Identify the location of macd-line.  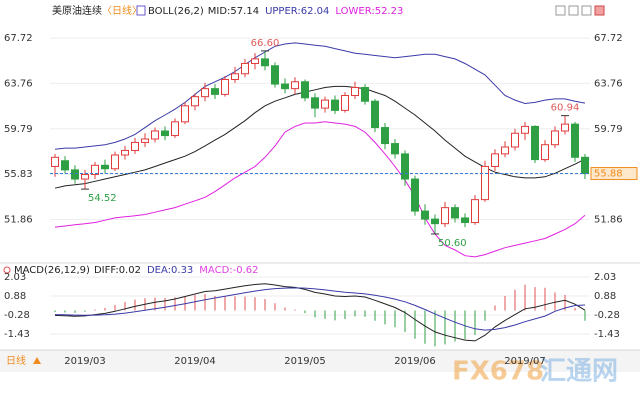
(320, 312).